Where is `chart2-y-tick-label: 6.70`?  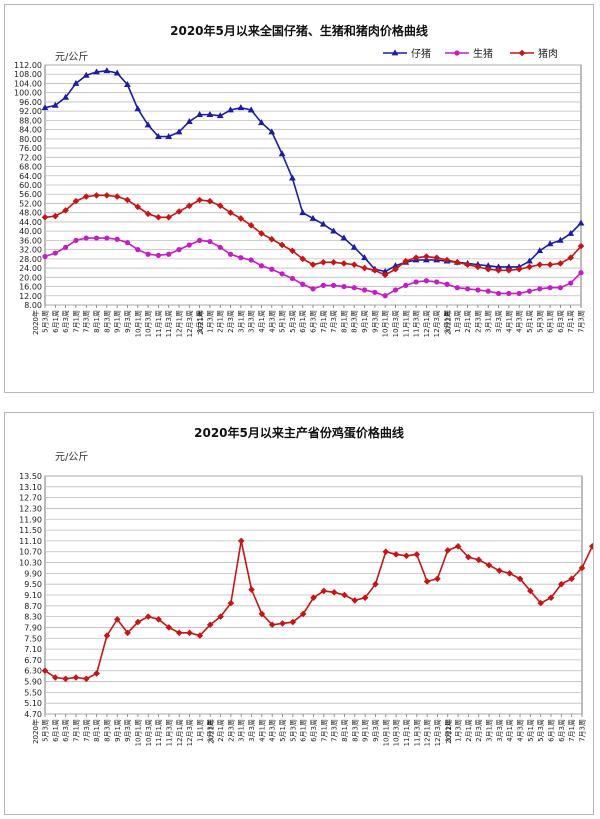 chart2-y-tick-label: 6.70 is located at coordinates (33, 660).